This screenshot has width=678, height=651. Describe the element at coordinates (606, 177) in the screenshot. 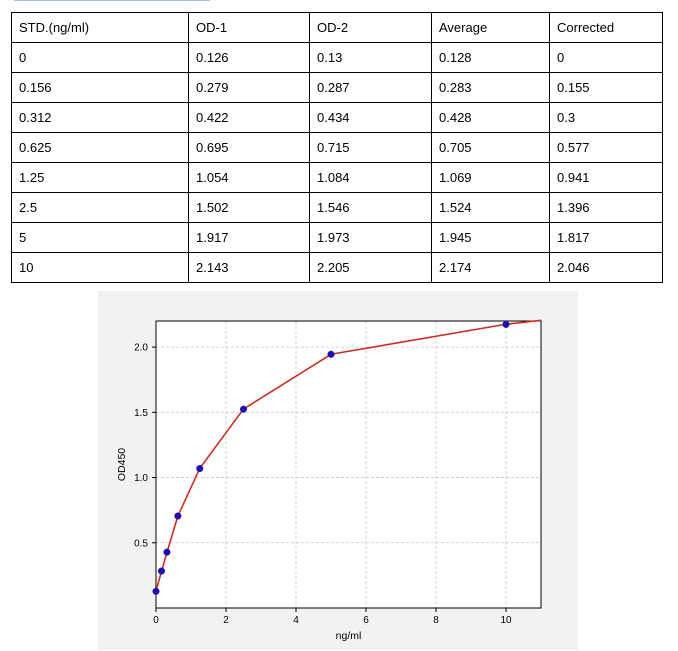

I see `table-cell: 0.941` at that location.